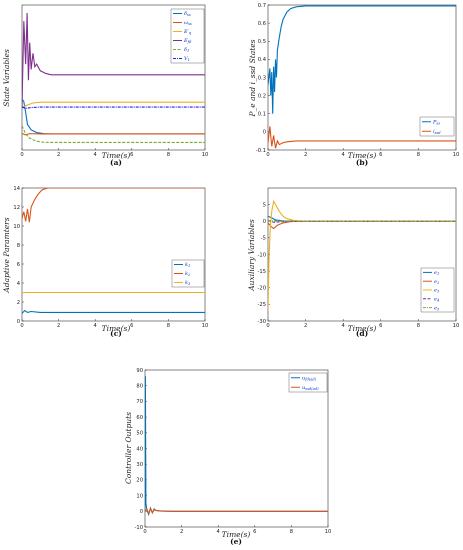 This screenshot has width=463, height=550. Describe the element at coordinates (437, 300) in the screenshot. I see `legend-entry: e4` at that location.